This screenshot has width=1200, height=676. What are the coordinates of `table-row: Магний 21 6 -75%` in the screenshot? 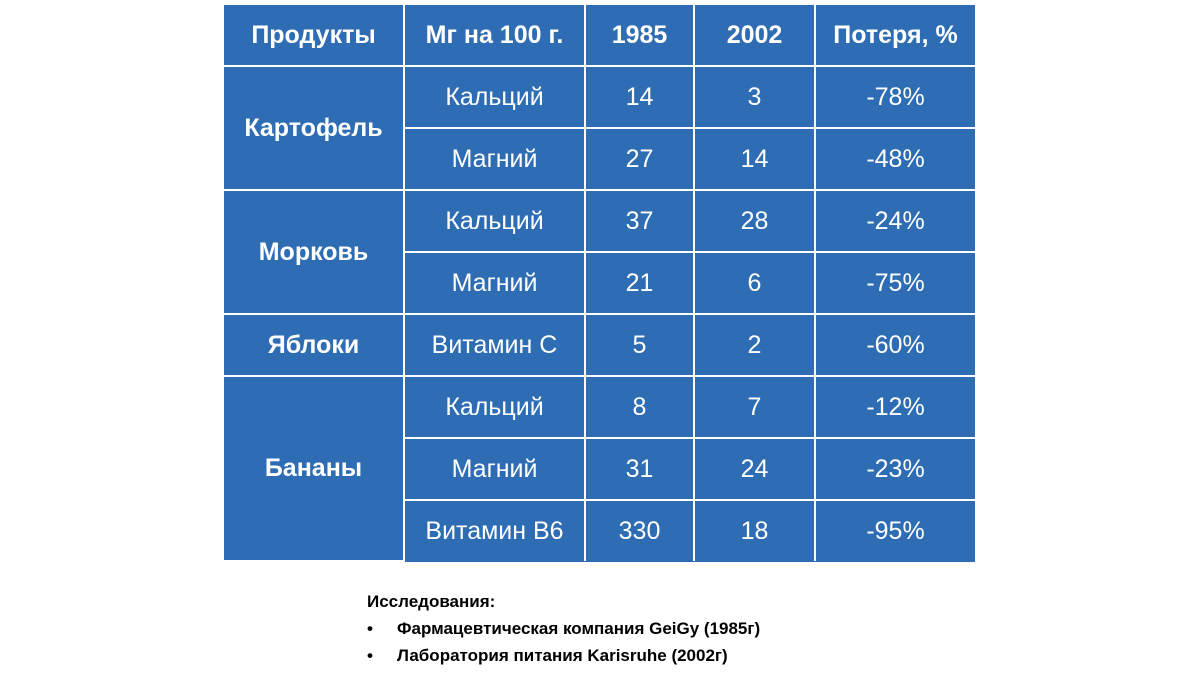 It's located at (599, 283).